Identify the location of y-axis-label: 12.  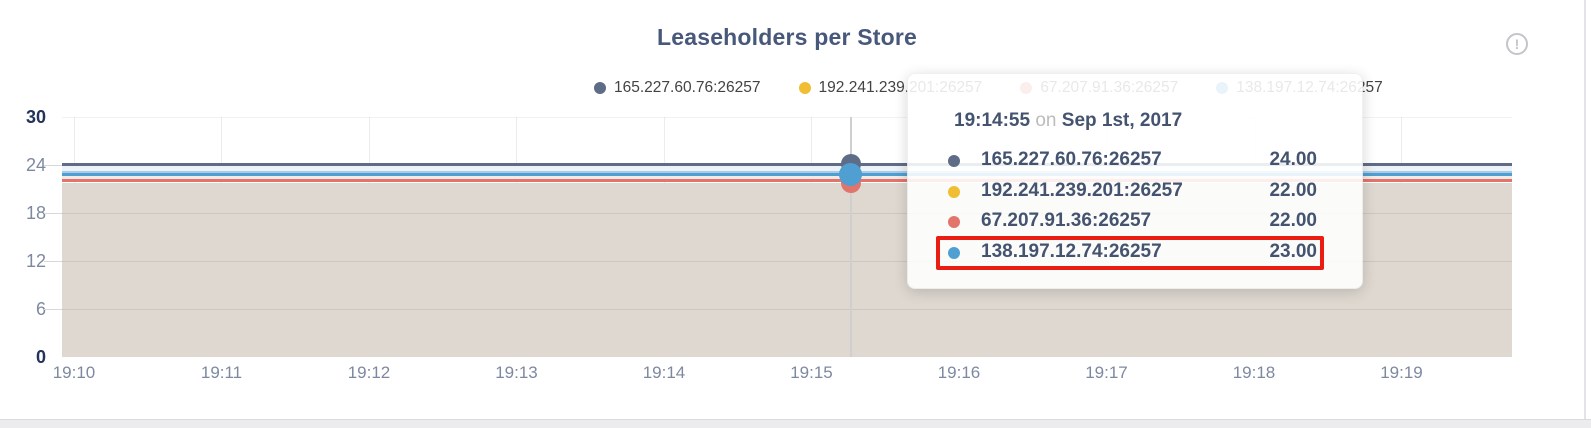
(35, 261).